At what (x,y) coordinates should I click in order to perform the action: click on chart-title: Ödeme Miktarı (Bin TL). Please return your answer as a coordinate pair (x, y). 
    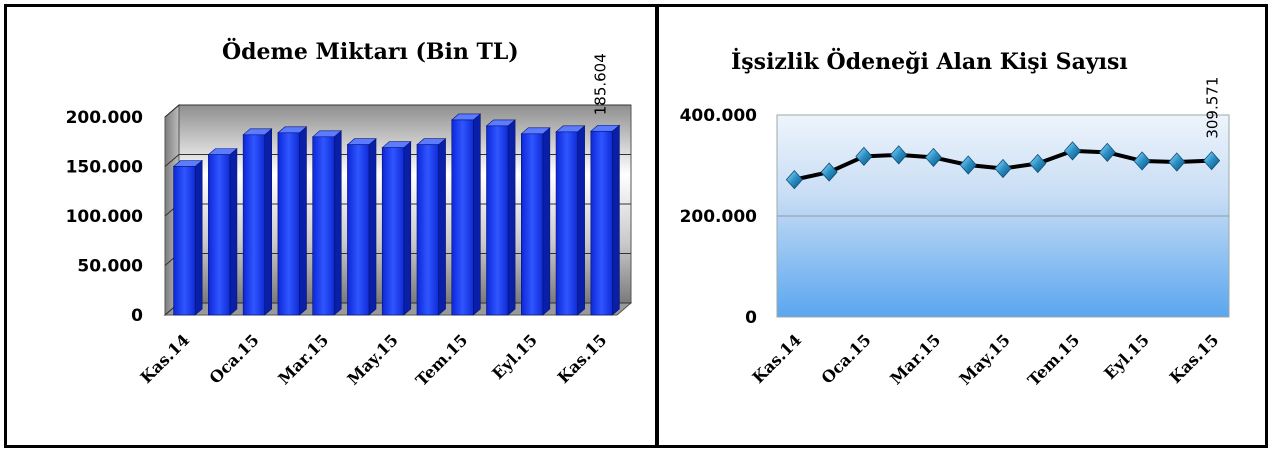
    Looking at the image, I should click on (370, 51).